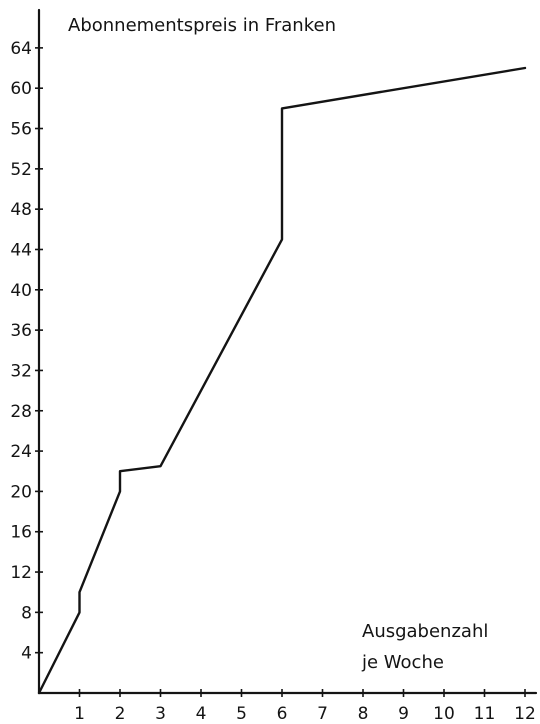 The image size is (540, 724). Describe the element at coordinates (201, 714) in the screenshot. I see `x-tick-label: 4` at that location.